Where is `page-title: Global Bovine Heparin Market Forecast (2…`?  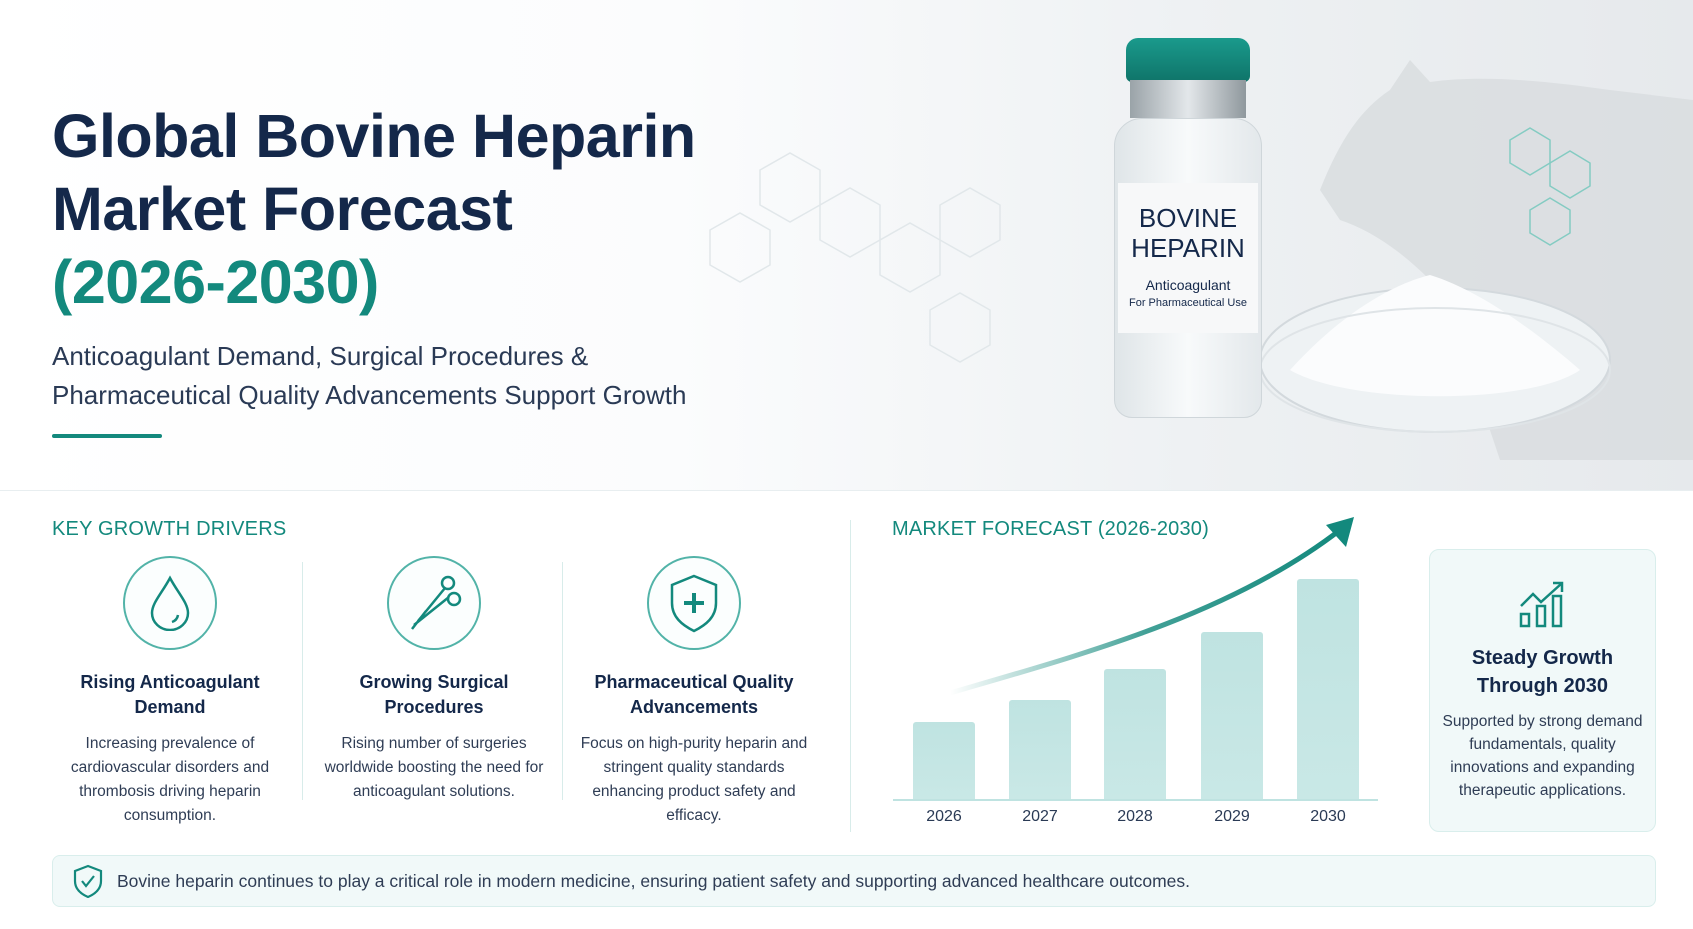
page-title: Global Bovine Heparin Market Forecast (2… is located at coordinates (374, 209).